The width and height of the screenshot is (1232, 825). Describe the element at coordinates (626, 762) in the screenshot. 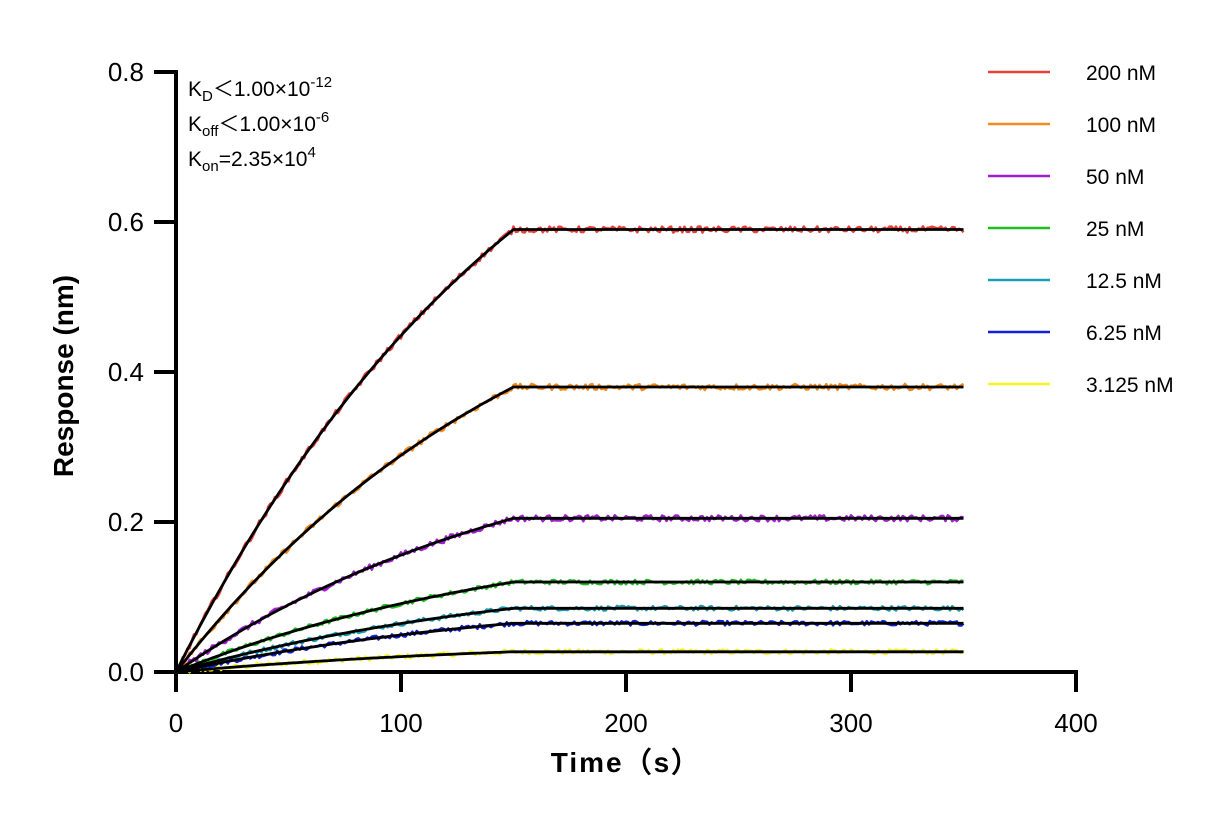

I see `x-axis-title: Time（s）` at that location.